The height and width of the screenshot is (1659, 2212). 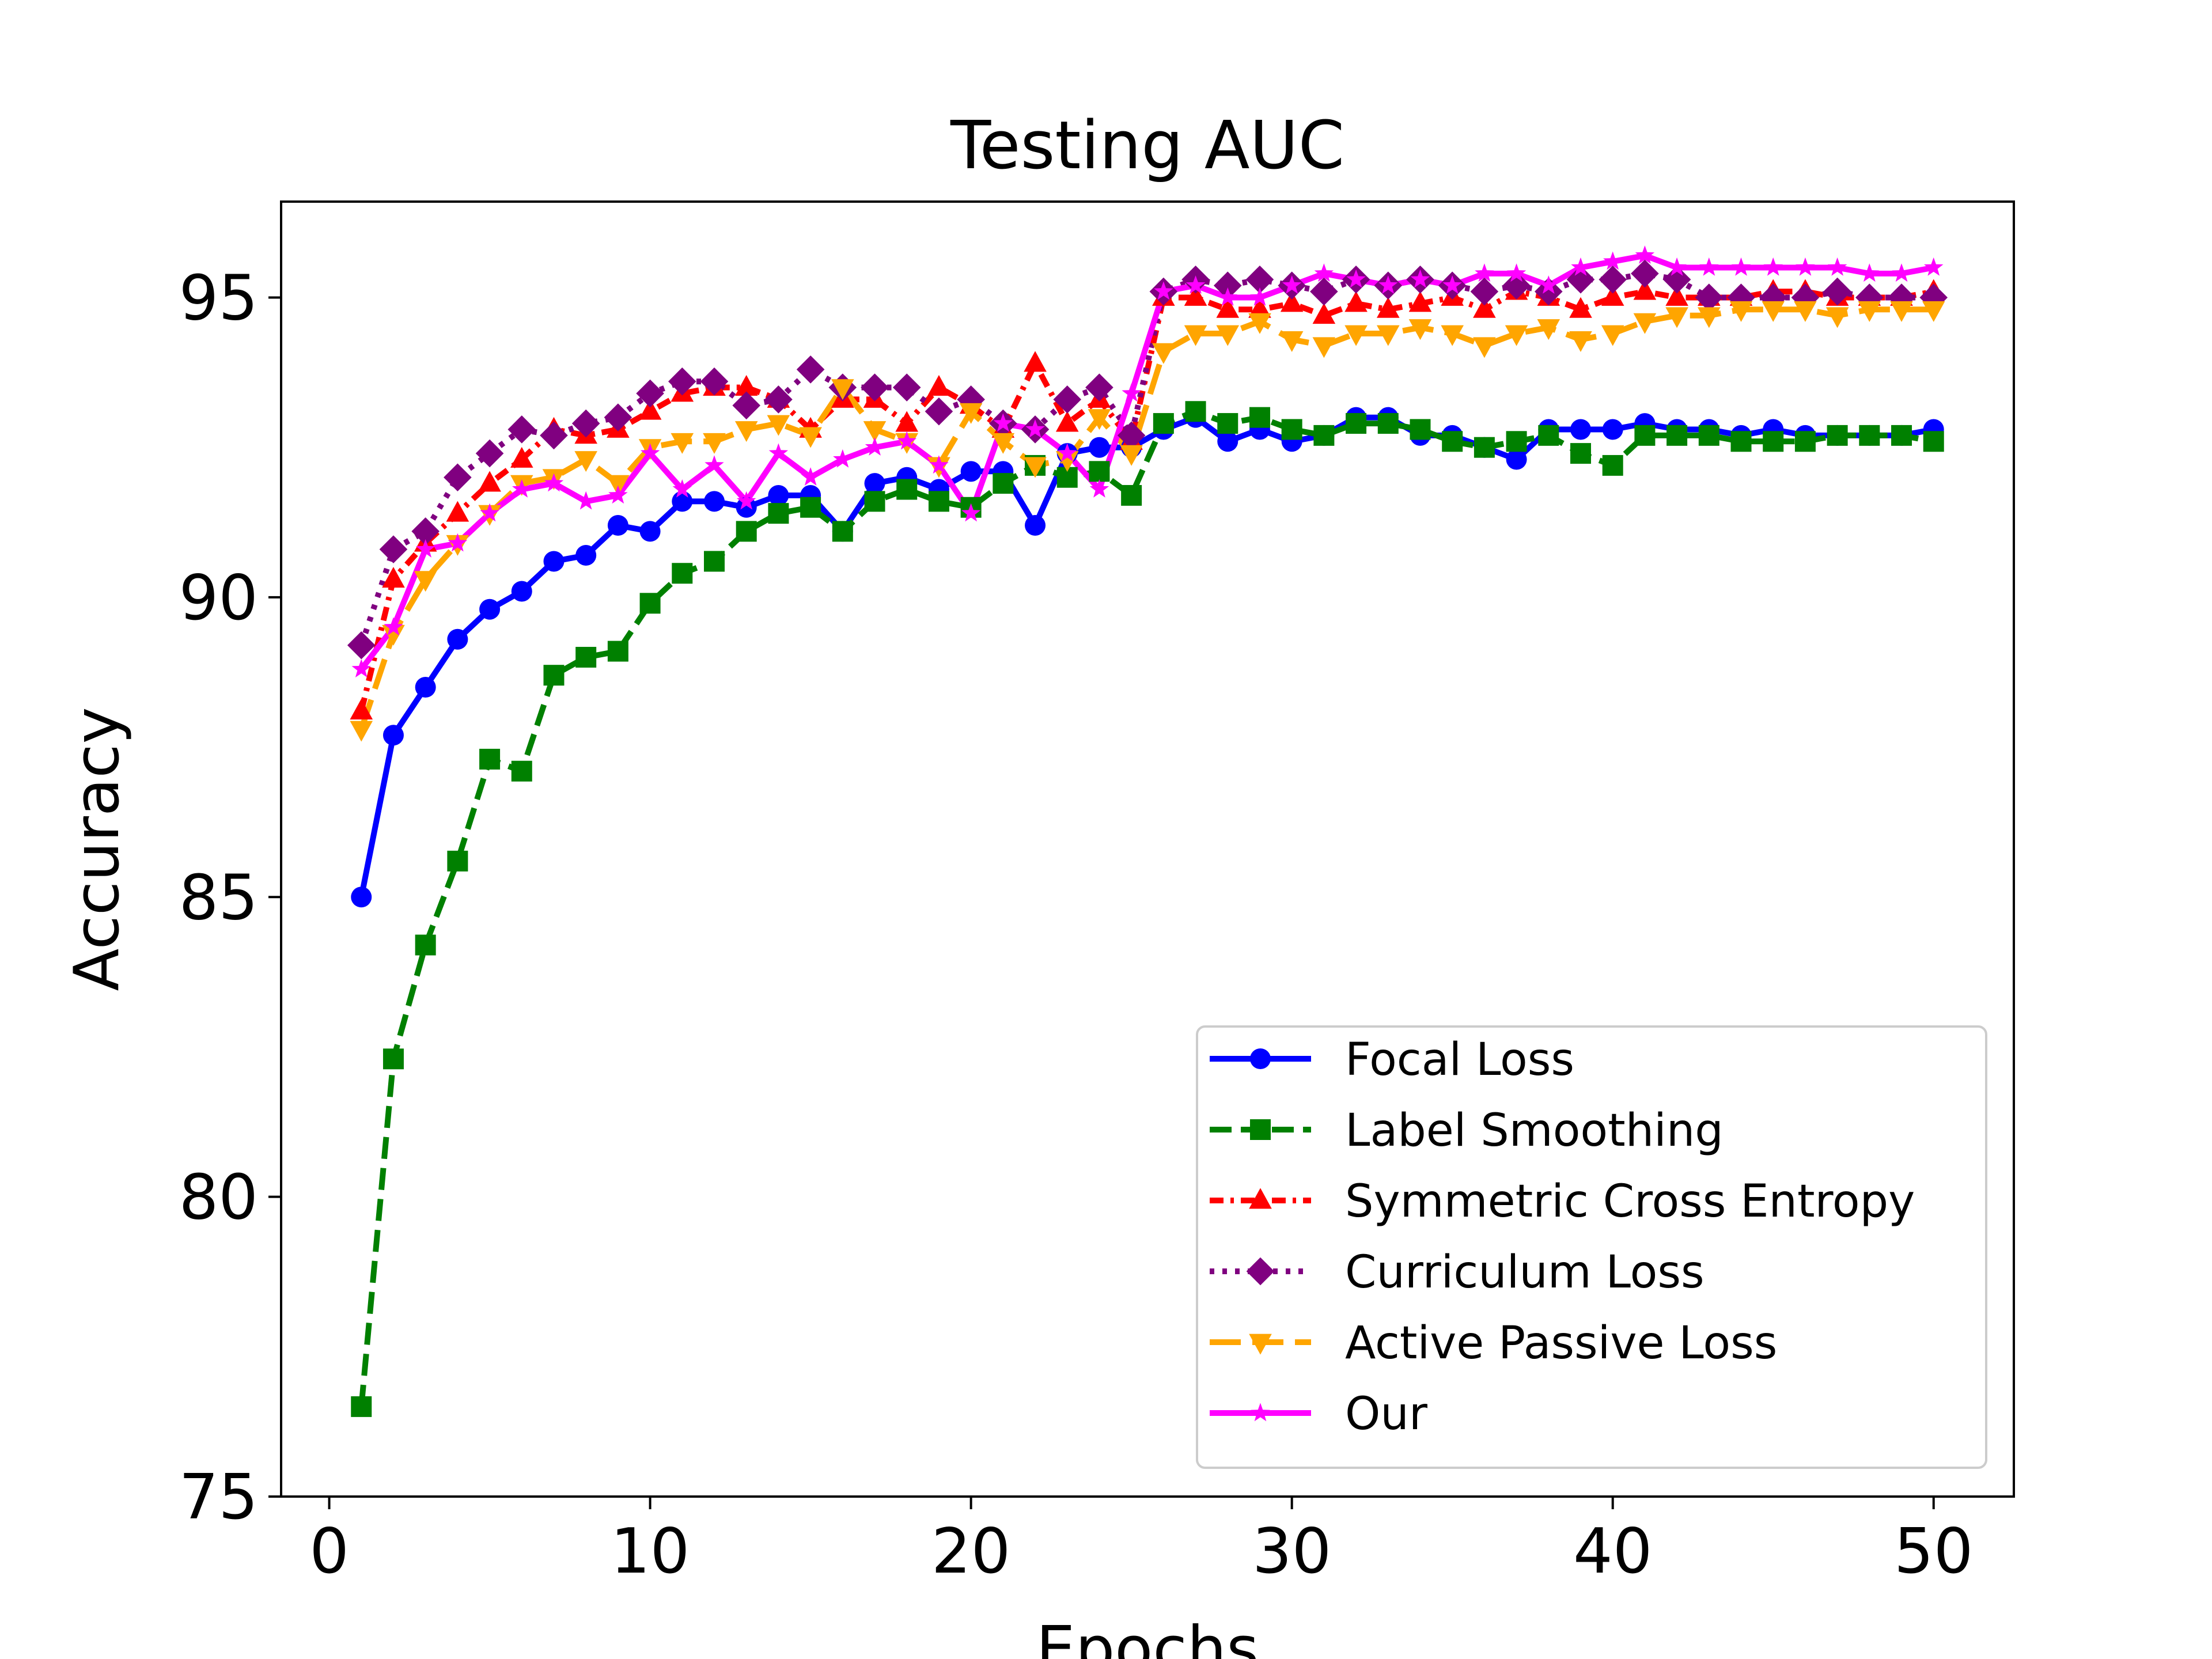 What do you see at coordinates (218, 1497) in the screenshot?
I see `y-tick-label: 75` at bounding box center [218, 1497].